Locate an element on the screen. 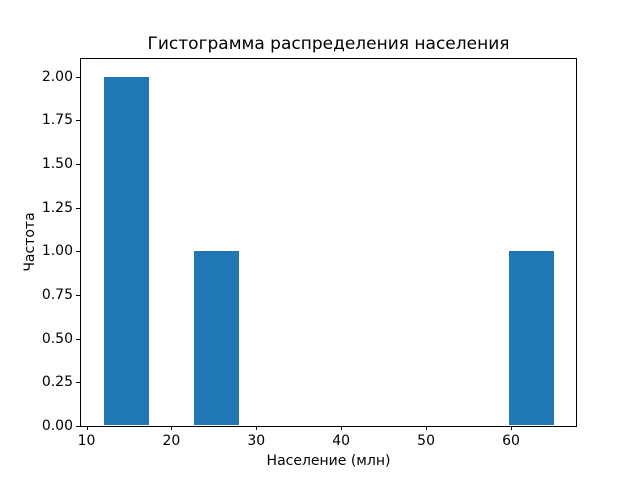 This screenshot has width=640, height=480. x-axis-label: Население (млн) is located at coordinates (328, 461).